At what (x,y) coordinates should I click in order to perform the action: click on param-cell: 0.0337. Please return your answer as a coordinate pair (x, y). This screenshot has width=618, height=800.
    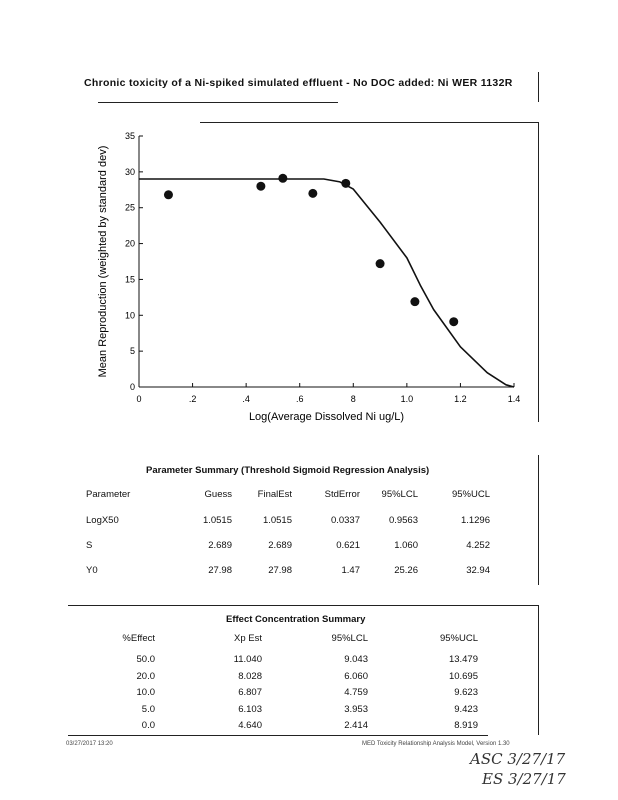
    Looking at the image, I should click on (345, 520).